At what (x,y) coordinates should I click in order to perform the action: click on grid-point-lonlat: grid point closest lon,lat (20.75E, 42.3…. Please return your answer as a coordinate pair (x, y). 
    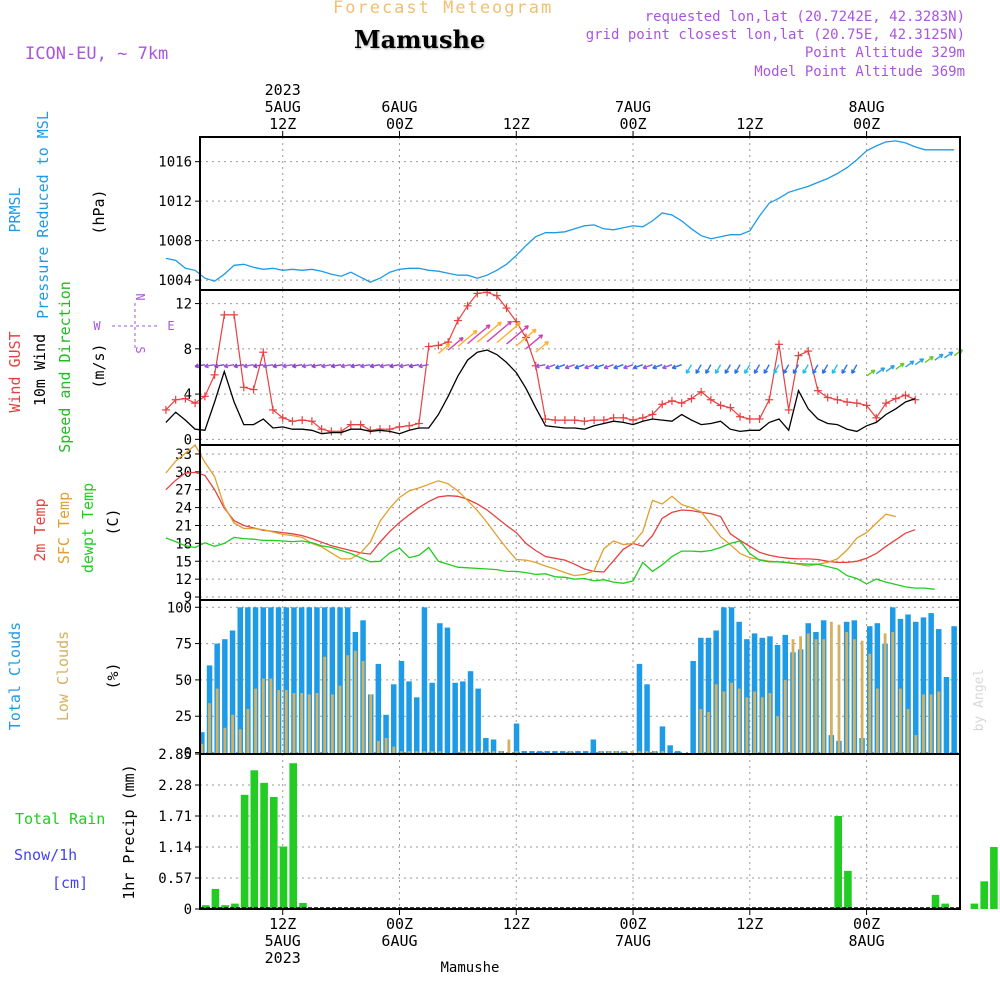
    Looking at the image, I should click on (775, 35).